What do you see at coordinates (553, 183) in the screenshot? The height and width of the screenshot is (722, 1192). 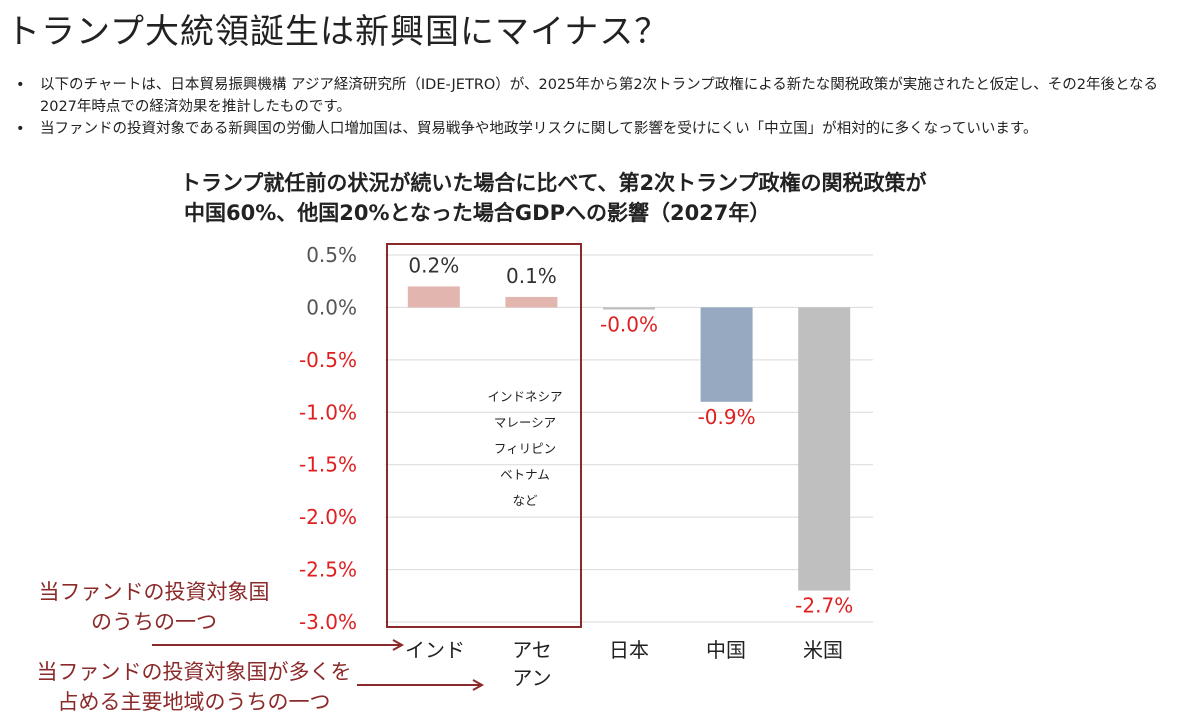 I see `chart-title: トランプ就任前の状況が続いた場合に比べて、第2次トランプ政権の関税政策が` at bounding box center [553, 183].